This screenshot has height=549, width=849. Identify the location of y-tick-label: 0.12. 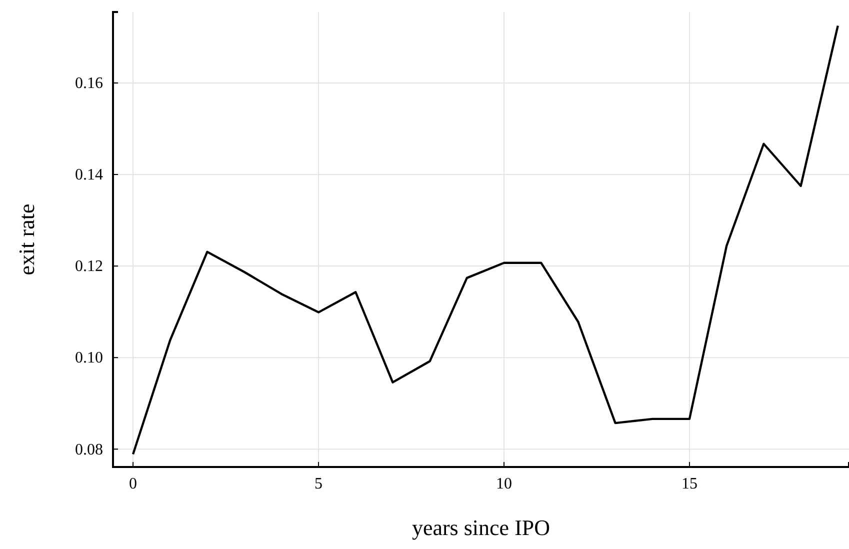
(89, 267).